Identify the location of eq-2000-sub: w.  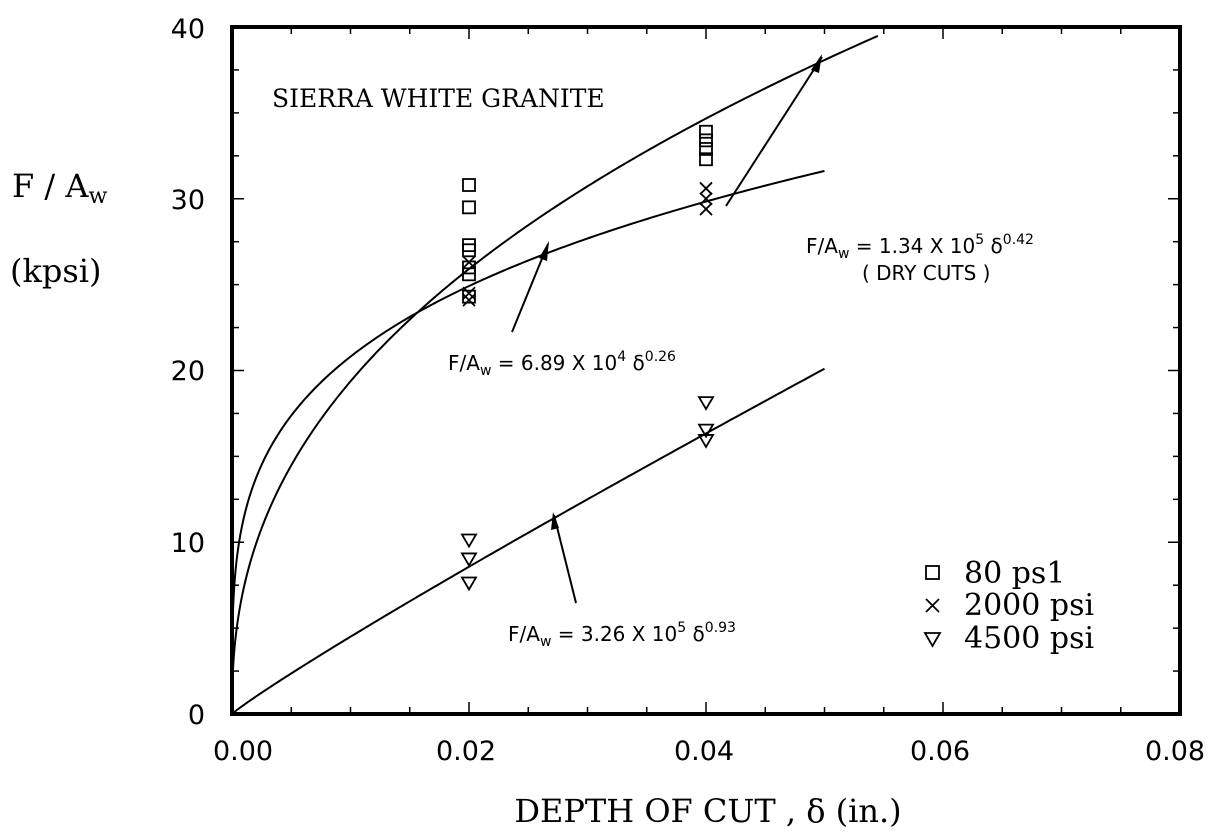
(485, 371).